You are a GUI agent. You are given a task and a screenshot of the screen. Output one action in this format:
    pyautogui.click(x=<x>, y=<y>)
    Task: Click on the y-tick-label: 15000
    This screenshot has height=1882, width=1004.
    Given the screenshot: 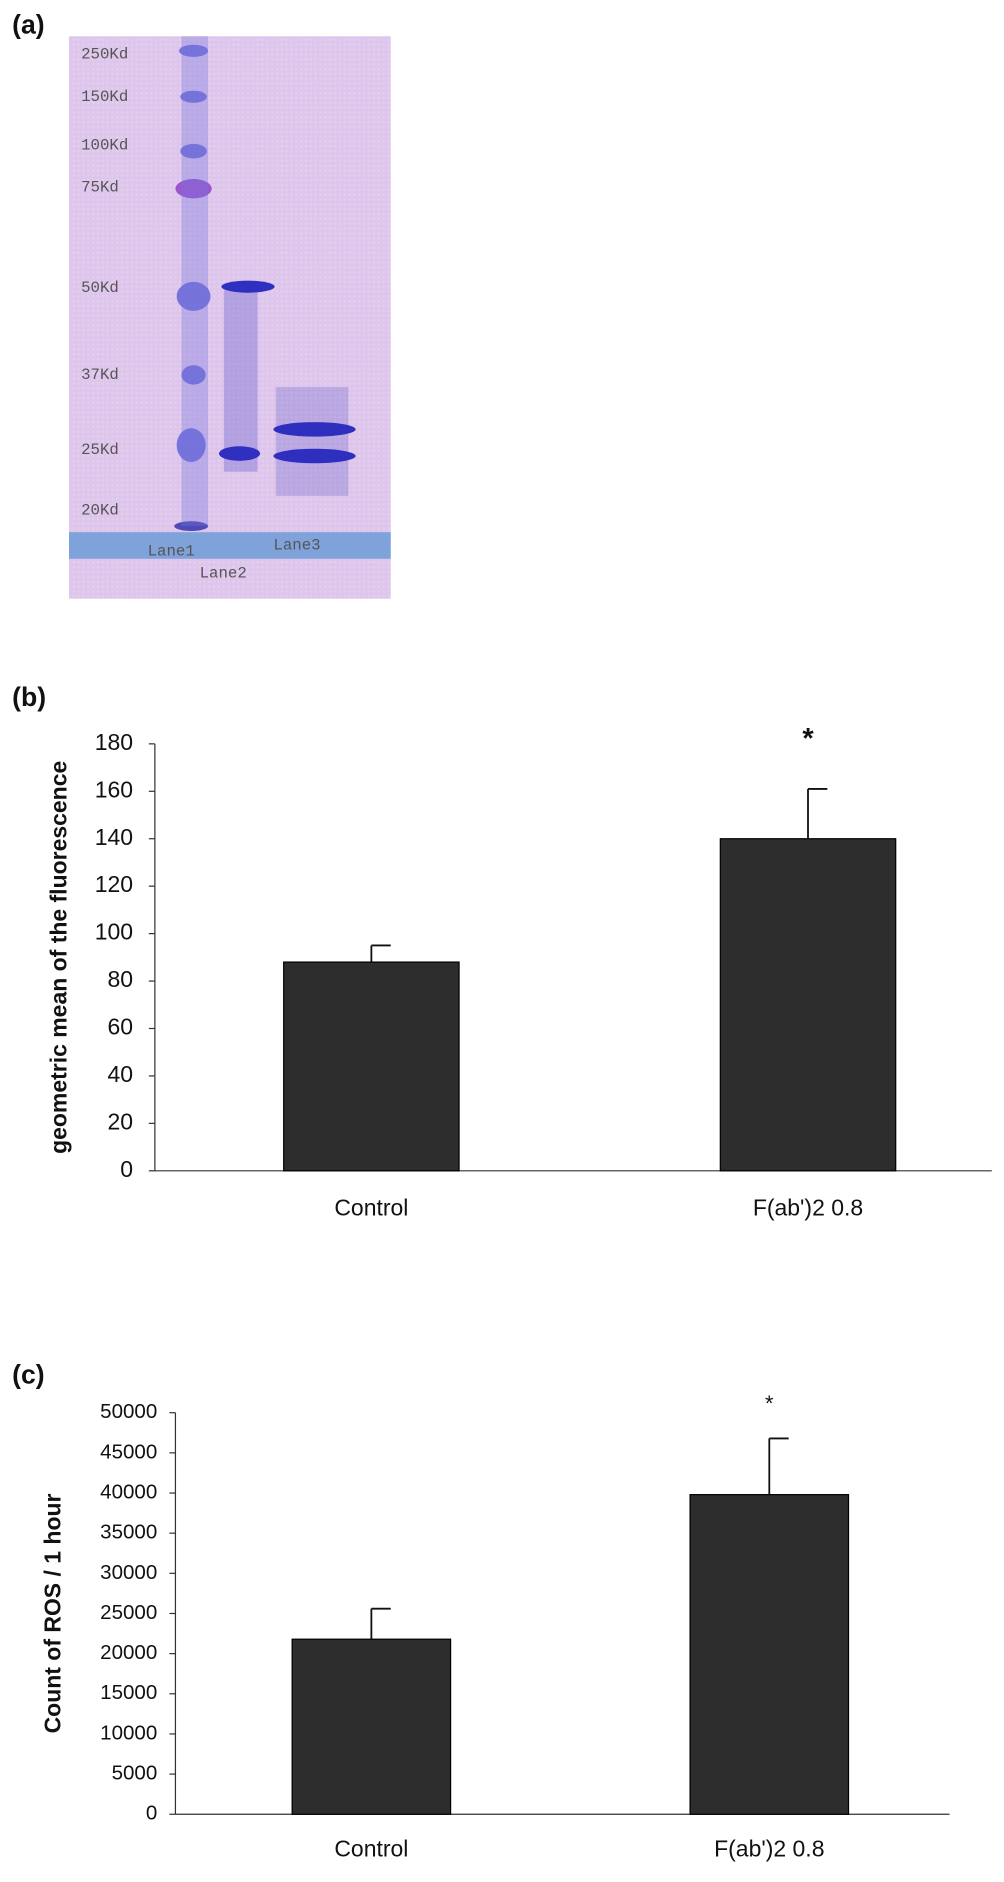 What is the action you would take?
    pyautogui.click(x=128, y=1692)
    